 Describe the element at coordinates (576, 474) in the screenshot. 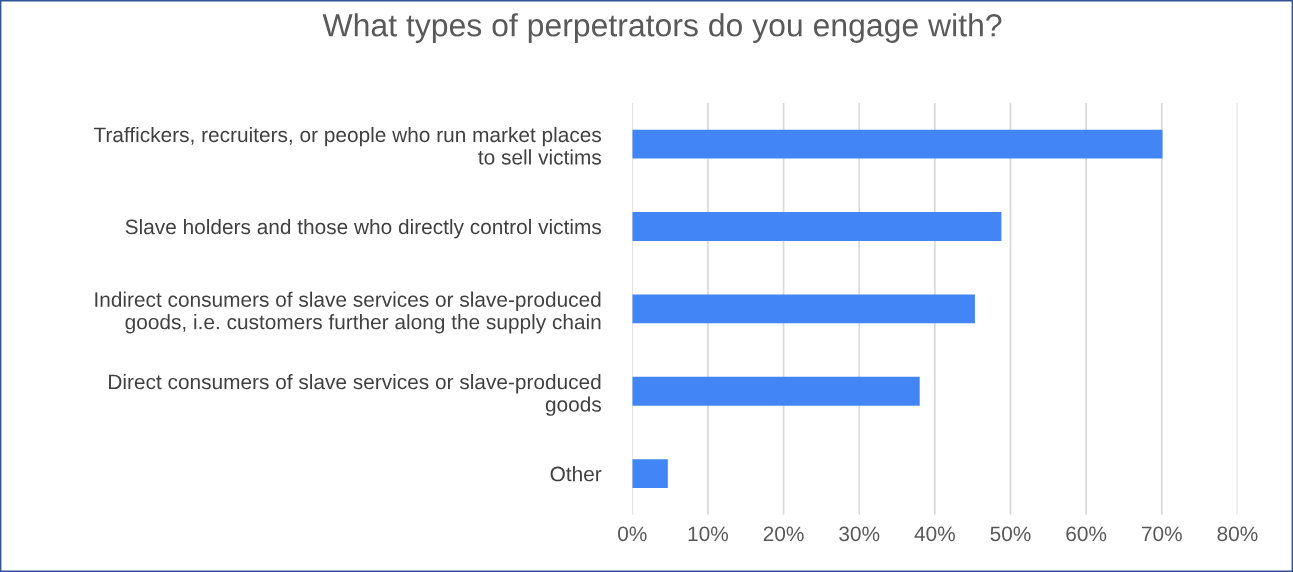

I see `y-tick-label: Other` at that location.